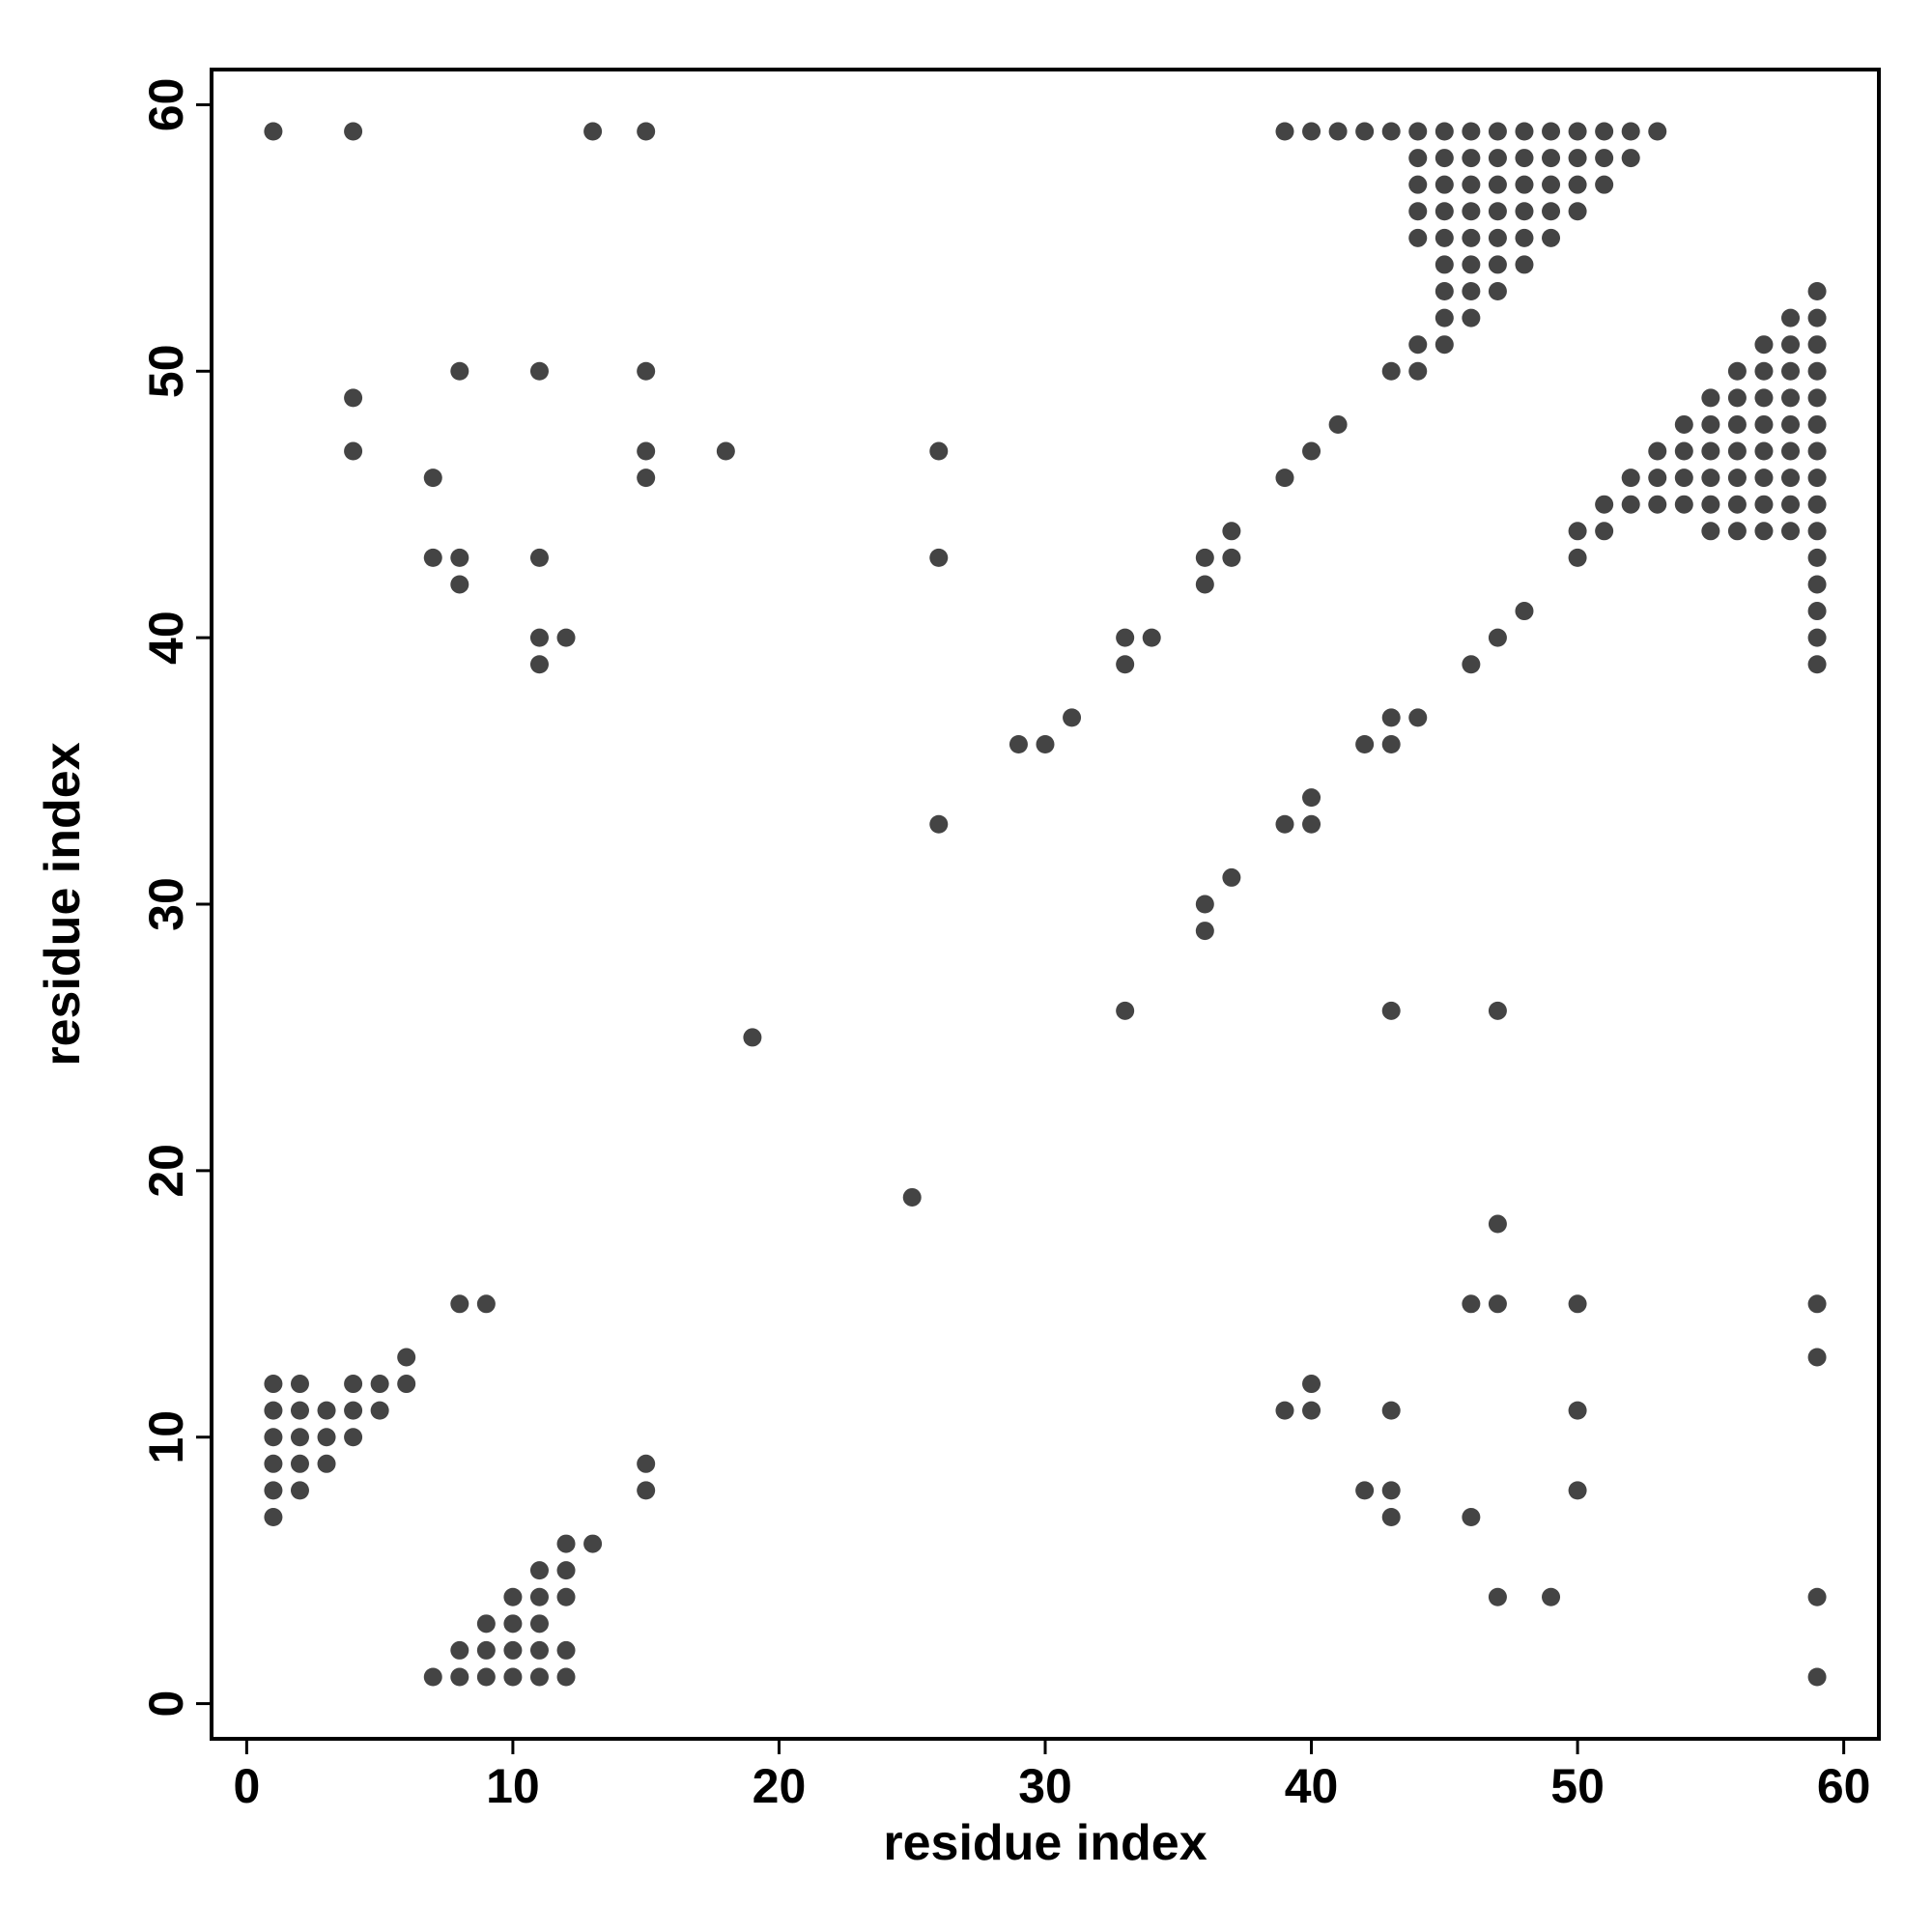  I want to click on x-tick-label: 50, so click(1577, 1786).